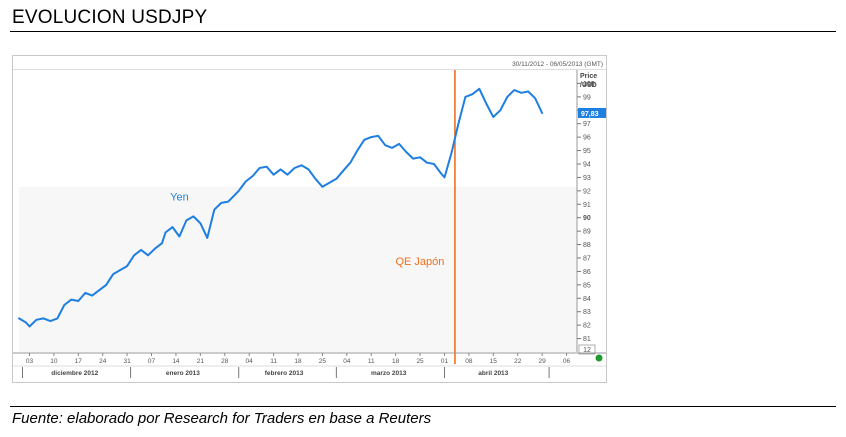  I want to click on y-tick-label: 89, so click(587, 232).